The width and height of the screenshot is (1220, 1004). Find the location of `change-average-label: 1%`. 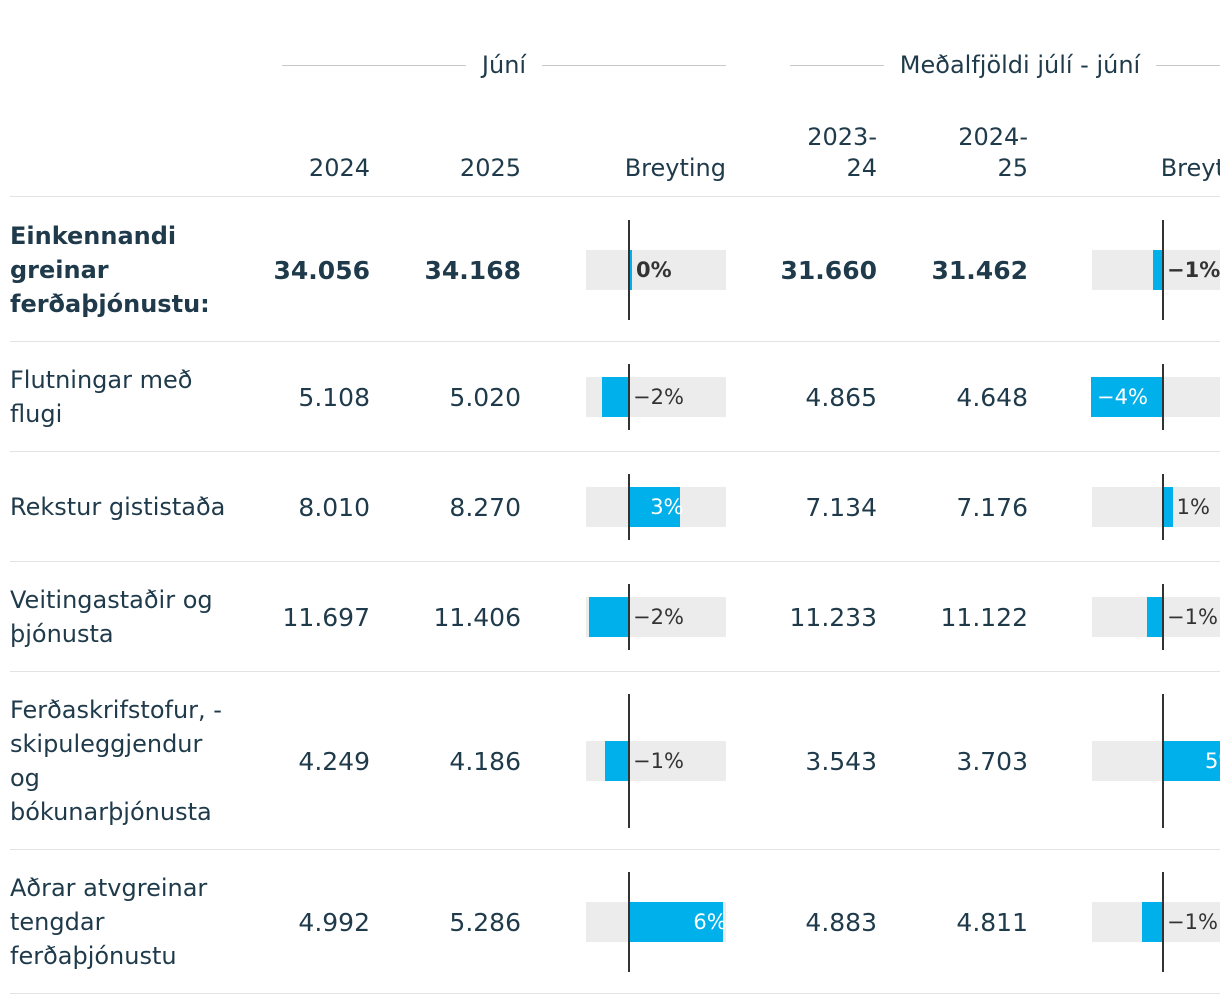

change-average-label: 1% is located at coordinates (1193, 507).